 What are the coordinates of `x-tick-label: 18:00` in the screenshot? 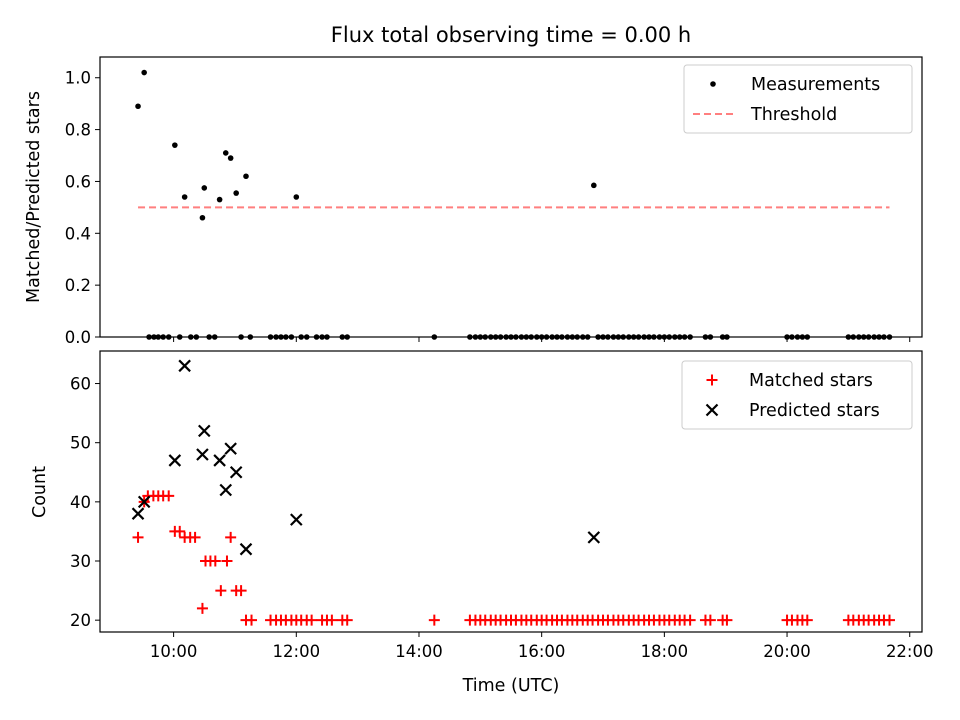 It's located at (665, 651).